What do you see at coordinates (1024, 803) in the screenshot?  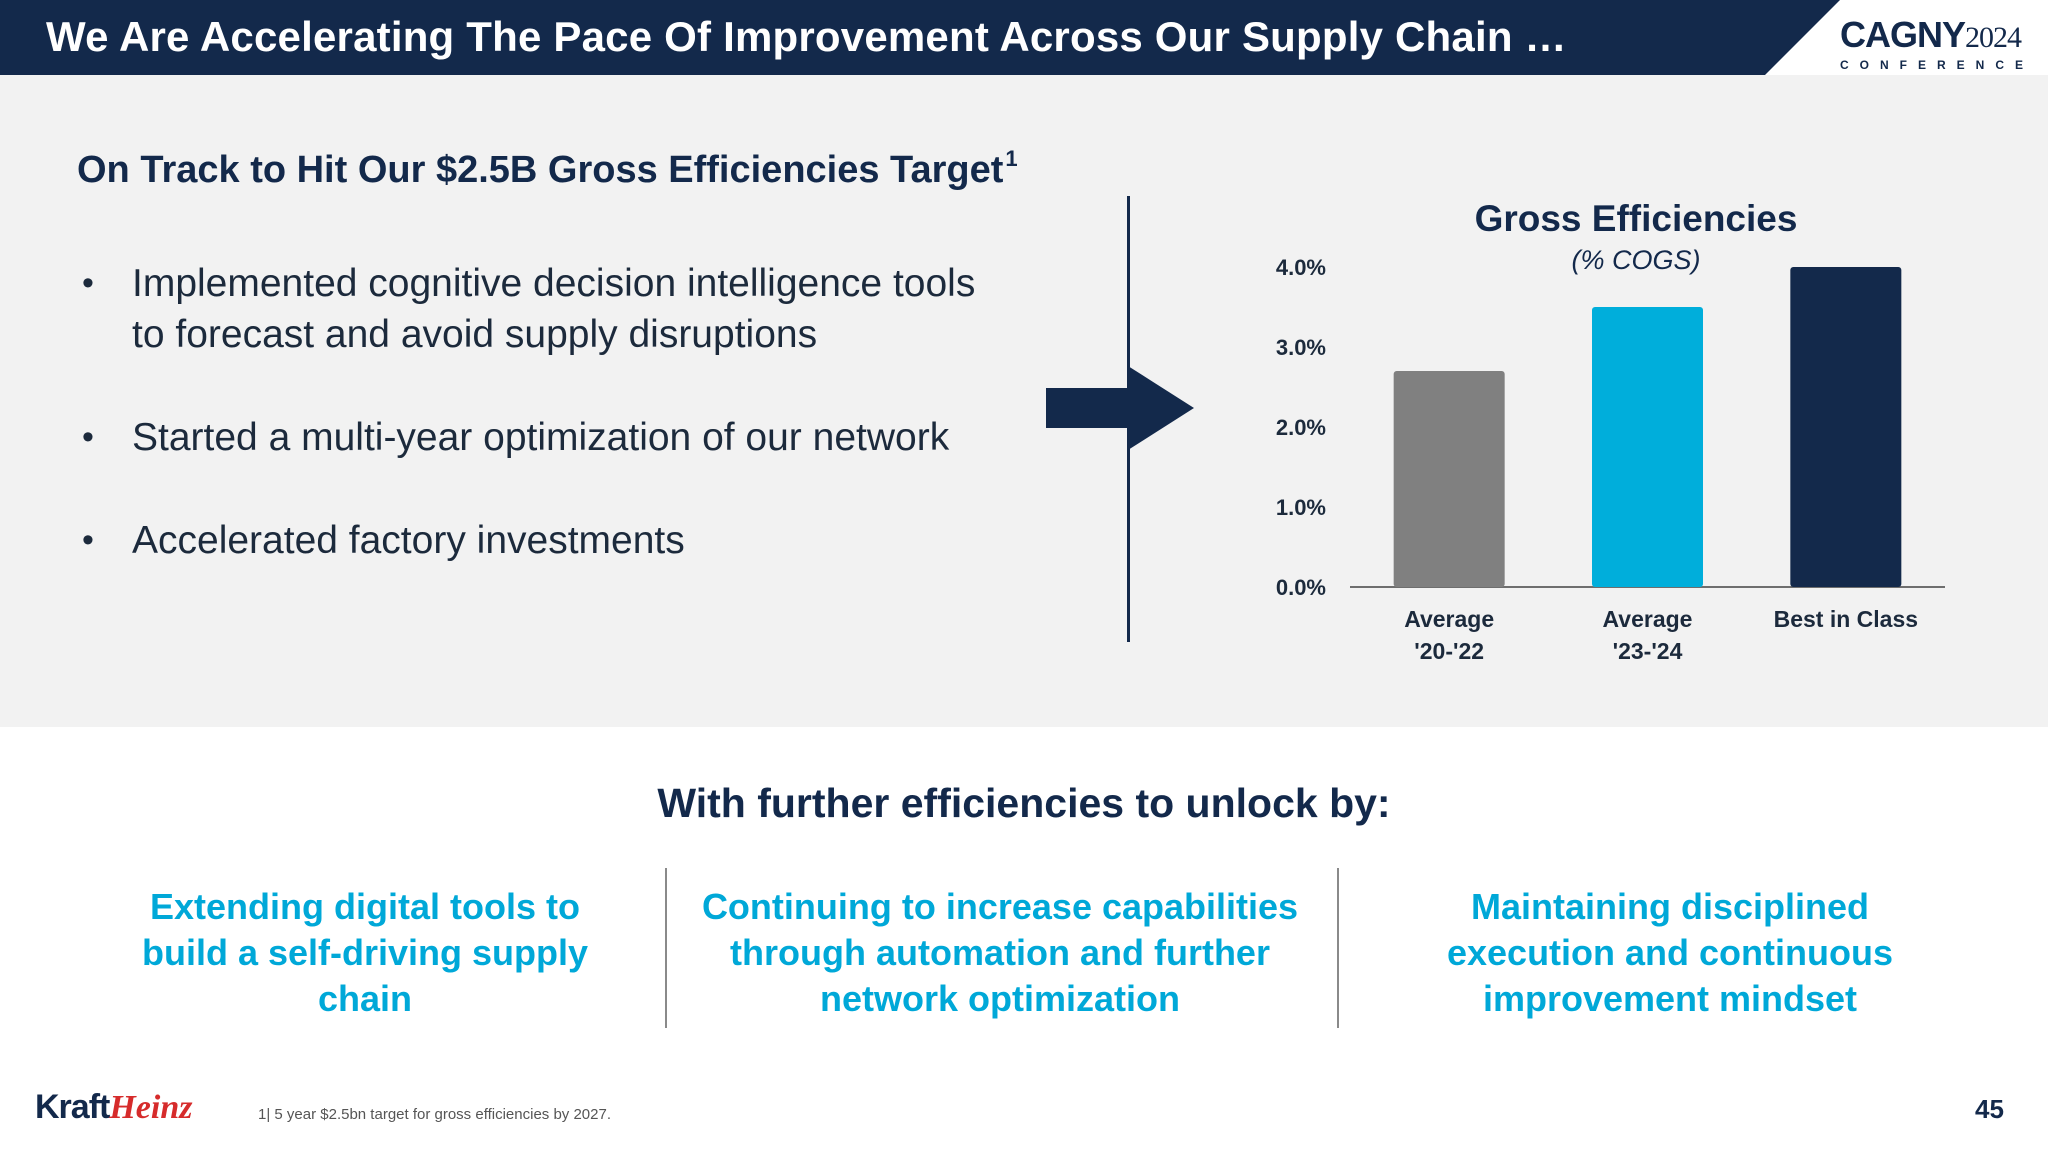 I see `further-efficiencies-heading: With further efficiencies to unlock by:` at bounding box center [1024, 803].